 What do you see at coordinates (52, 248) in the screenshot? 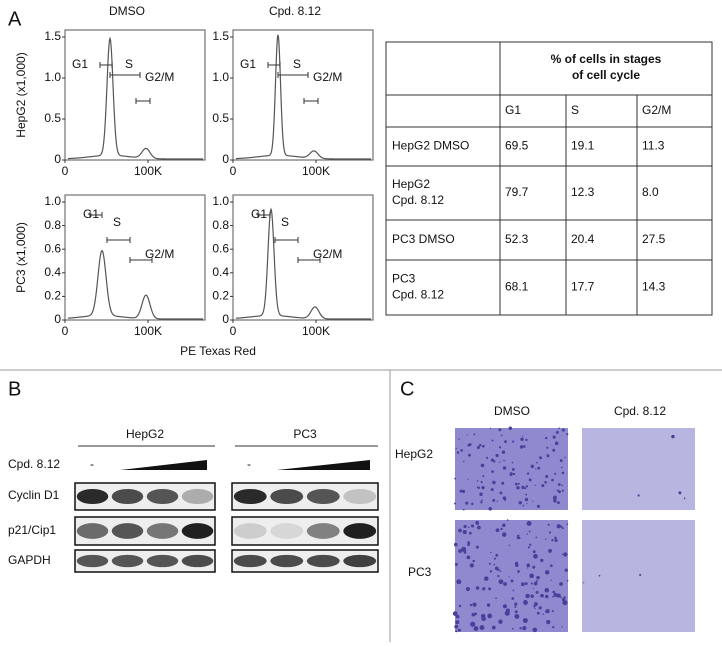
I see `y-tick-label: 0.6` at bounding box center [52, 248].